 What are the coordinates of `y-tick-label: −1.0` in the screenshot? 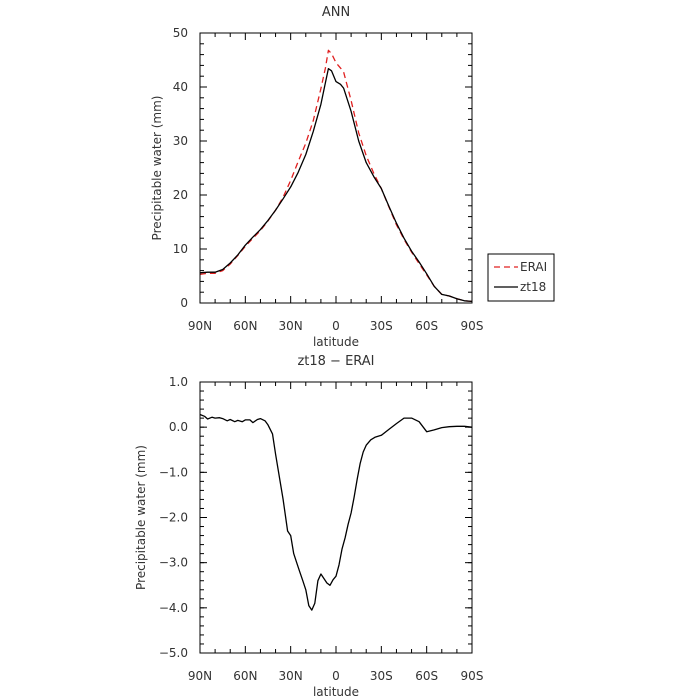 It's located at (173, 472).